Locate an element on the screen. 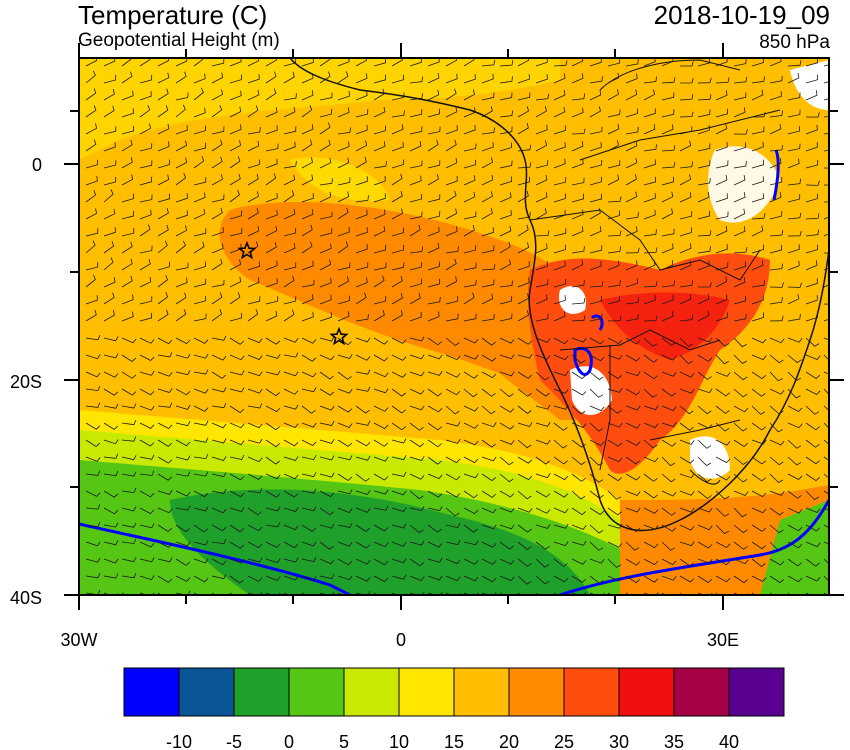  colorbar-label: 15 is located at coordinates (454, 741).